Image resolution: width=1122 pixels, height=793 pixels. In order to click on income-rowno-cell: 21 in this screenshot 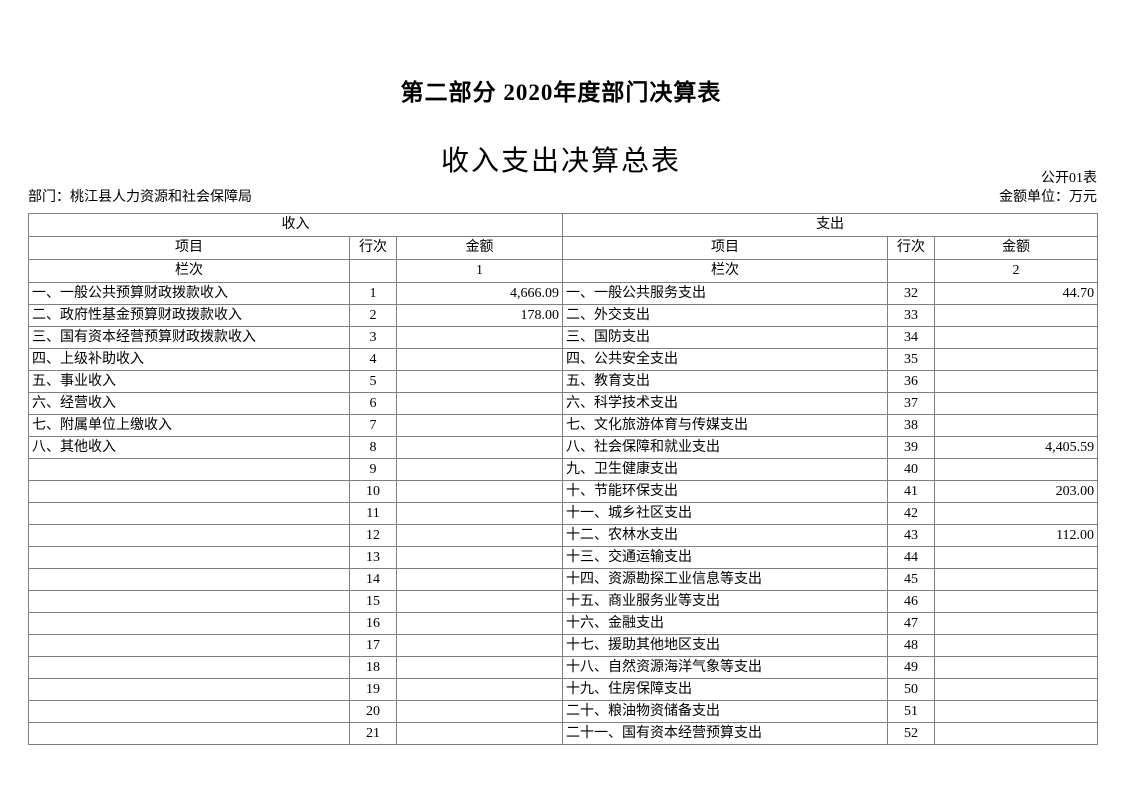, I will do `click(373, 733)`.